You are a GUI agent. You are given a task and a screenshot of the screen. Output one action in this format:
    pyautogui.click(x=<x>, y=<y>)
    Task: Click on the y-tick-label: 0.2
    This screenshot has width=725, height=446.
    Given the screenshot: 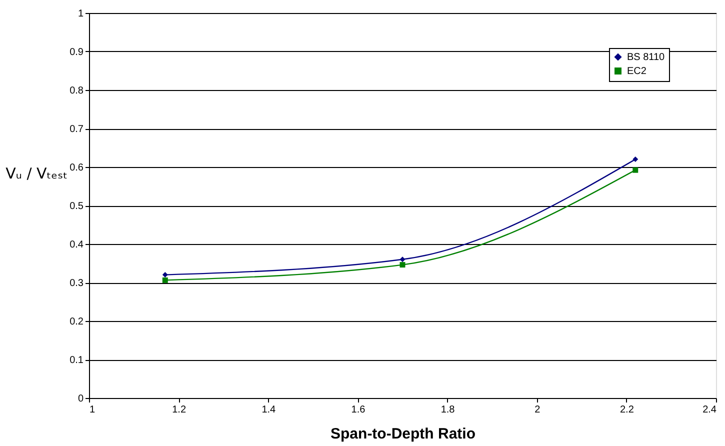 What is the action you would take?
    pyautogui.click(x=77, y=322)
    